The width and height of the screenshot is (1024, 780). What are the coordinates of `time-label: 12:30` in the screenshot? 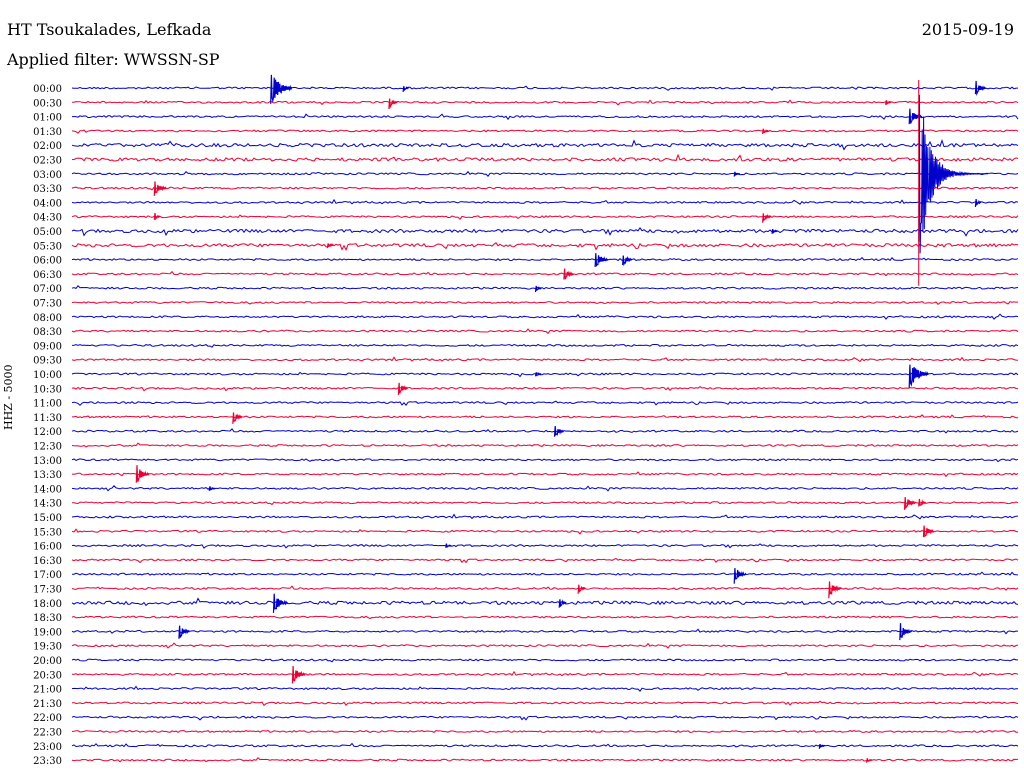 It's located at (47, 447).